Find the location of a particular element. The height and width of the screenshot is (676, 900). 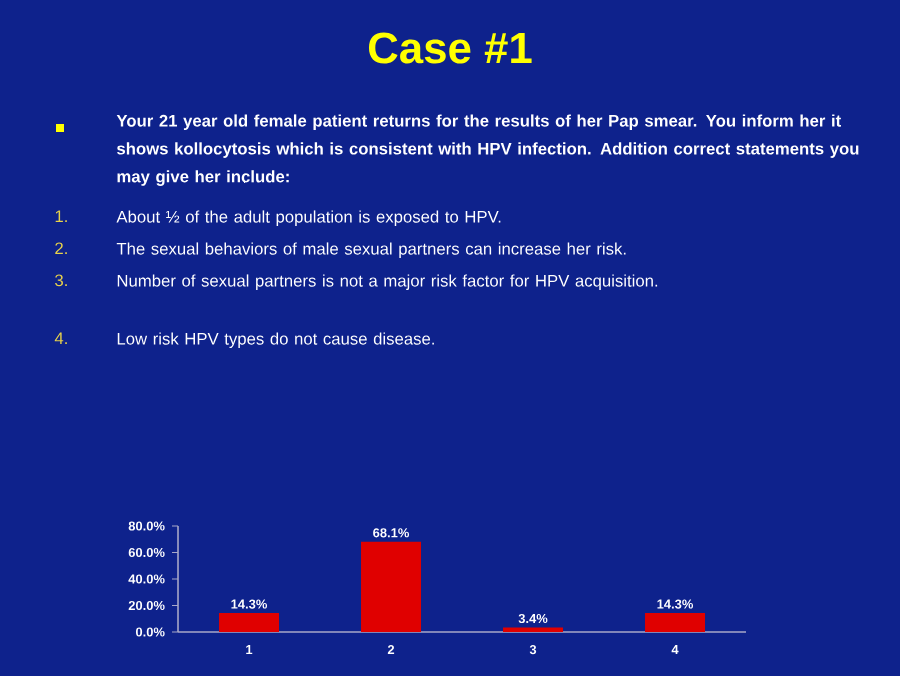

text: 3. is located at coordinates (61, 280).